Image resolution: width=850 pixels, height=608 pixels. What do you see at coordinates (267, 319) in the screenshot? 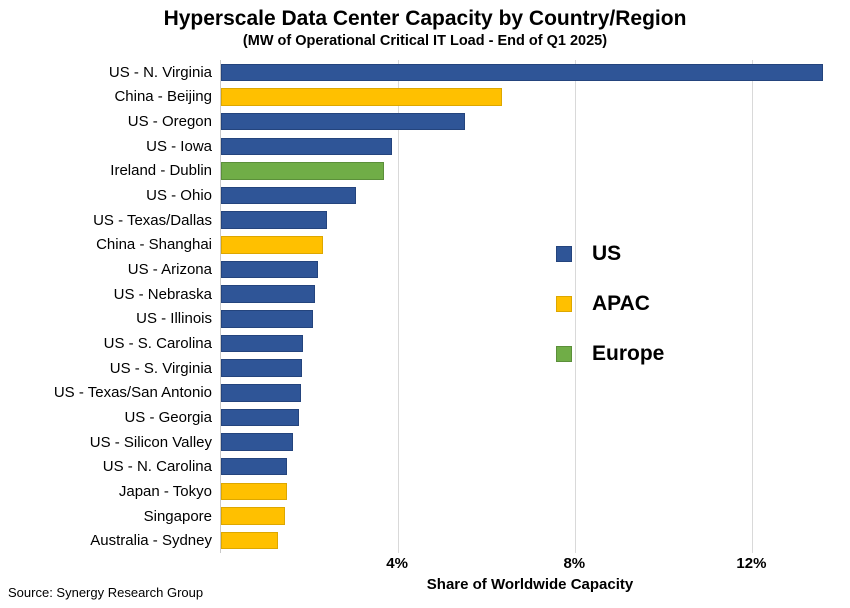
I see `bar-us-illinois` at bounding box center [267, 319].